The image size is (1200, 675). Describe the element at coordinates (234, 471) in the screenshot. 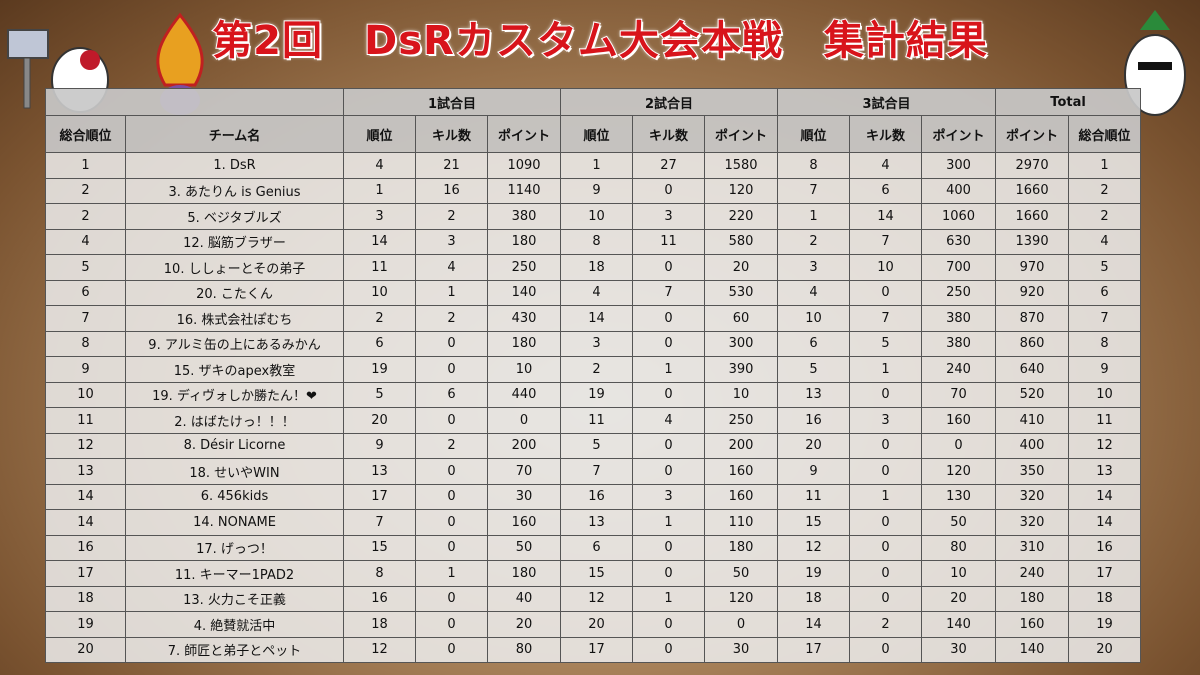

I see `team-name: 18. せいやWIN` at that location.